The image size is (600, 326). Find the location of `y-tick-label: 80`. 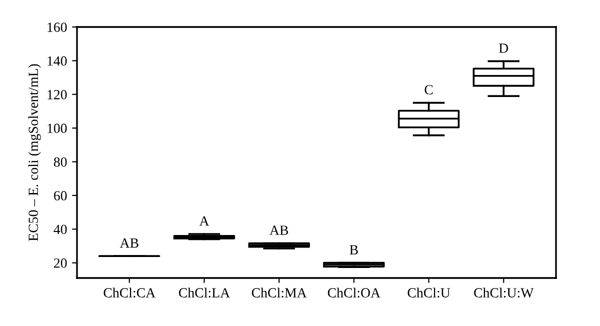

y-tick-label: 80 is located at coordinates (60, 162).